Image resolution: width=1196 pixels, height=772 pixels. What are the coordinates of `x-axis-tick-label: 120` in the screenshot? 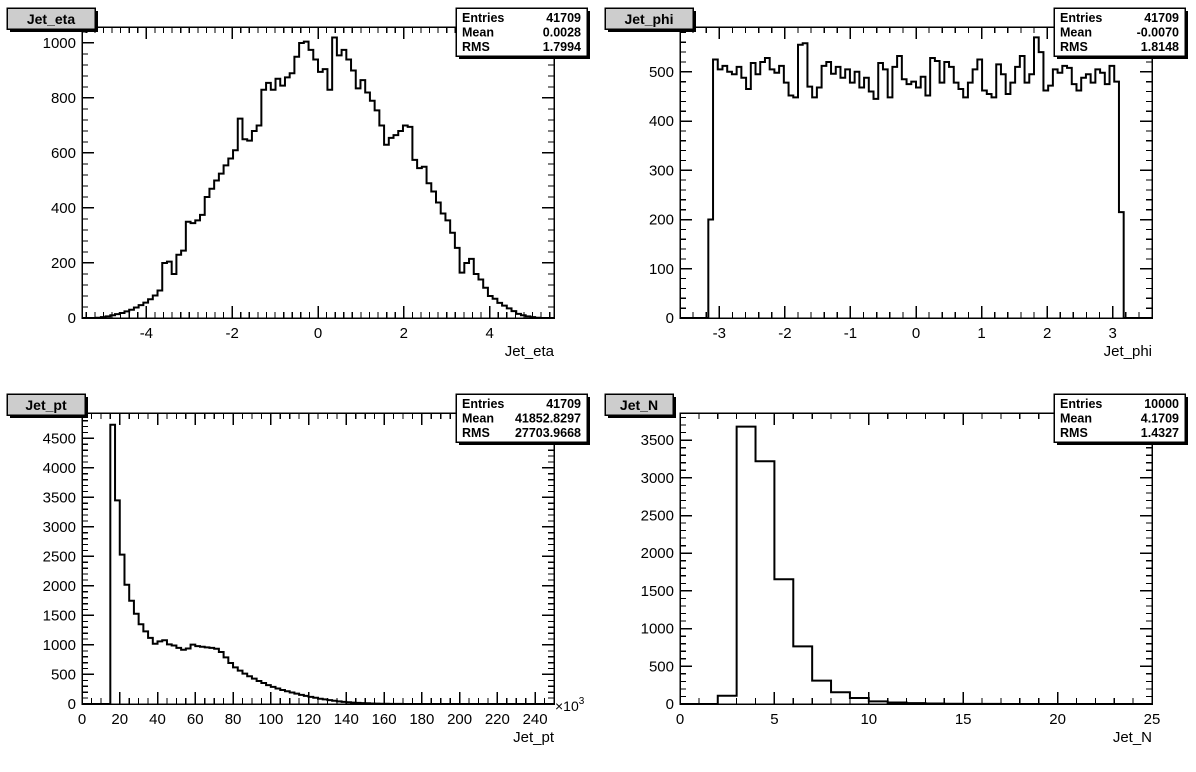 It's located at (308, 719).